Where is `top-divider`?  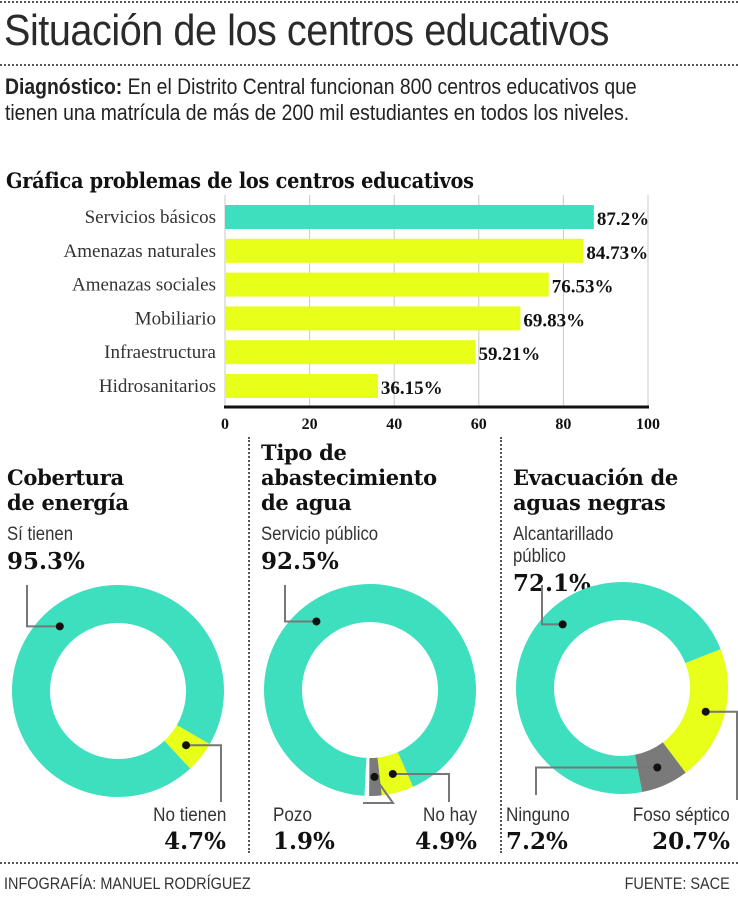
top-divider is located at coordinates (369, 2).